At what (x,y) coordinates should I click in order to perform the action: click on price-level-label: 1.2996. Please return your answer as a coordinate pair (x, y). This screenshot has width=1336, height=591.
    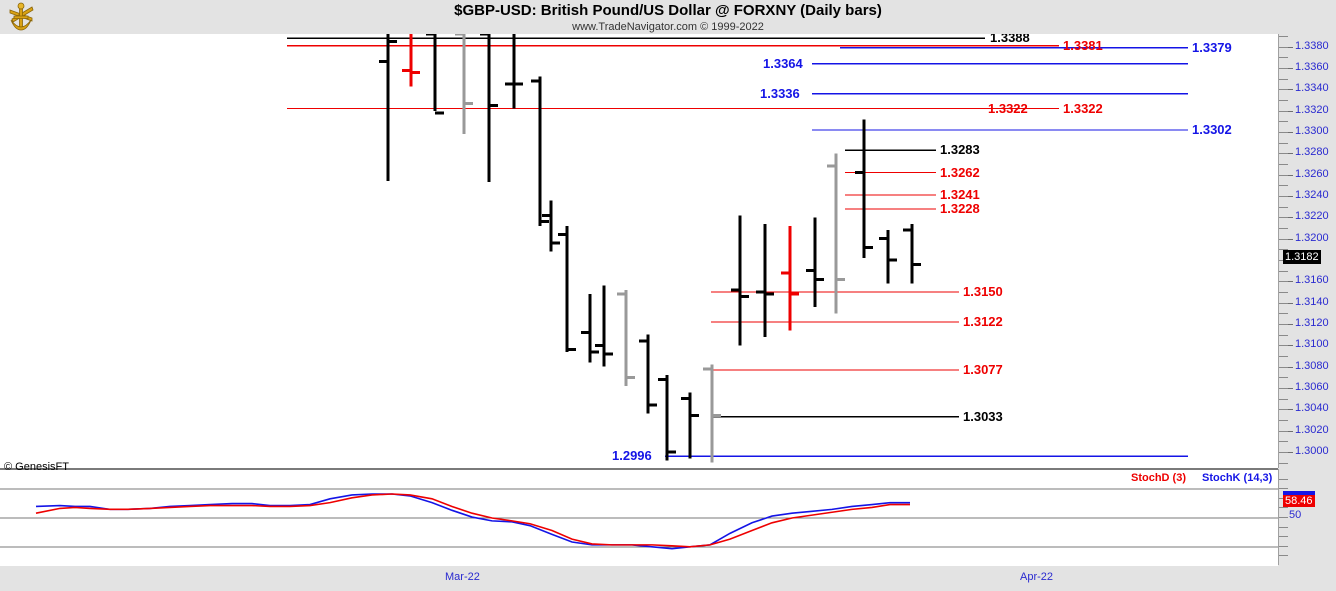
    Looking at the image, I should click on (632, 456).